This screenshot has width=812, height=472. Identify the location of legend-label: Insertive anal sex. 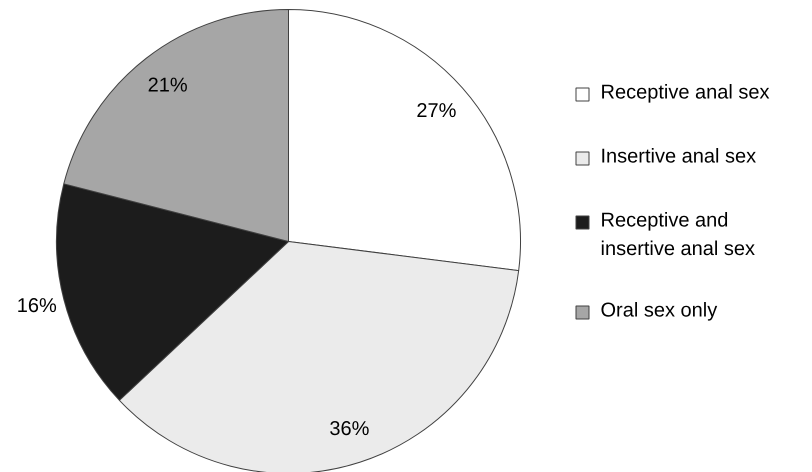
(678, 157).